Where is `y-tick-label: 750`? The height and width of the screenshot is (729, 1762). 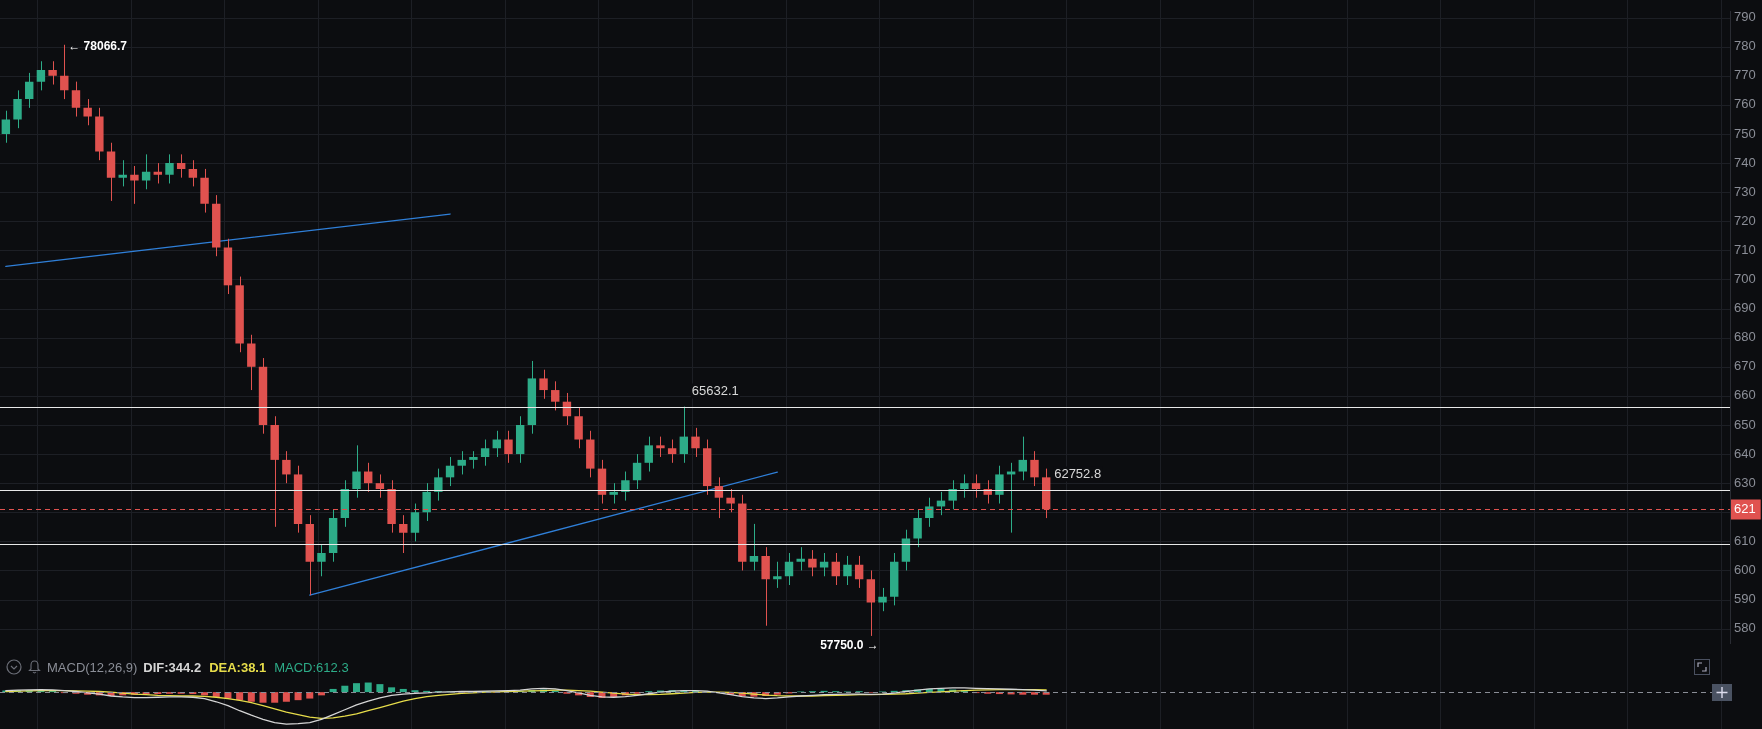
y-tick-label: 750 is located at coordinates (1745, 133).